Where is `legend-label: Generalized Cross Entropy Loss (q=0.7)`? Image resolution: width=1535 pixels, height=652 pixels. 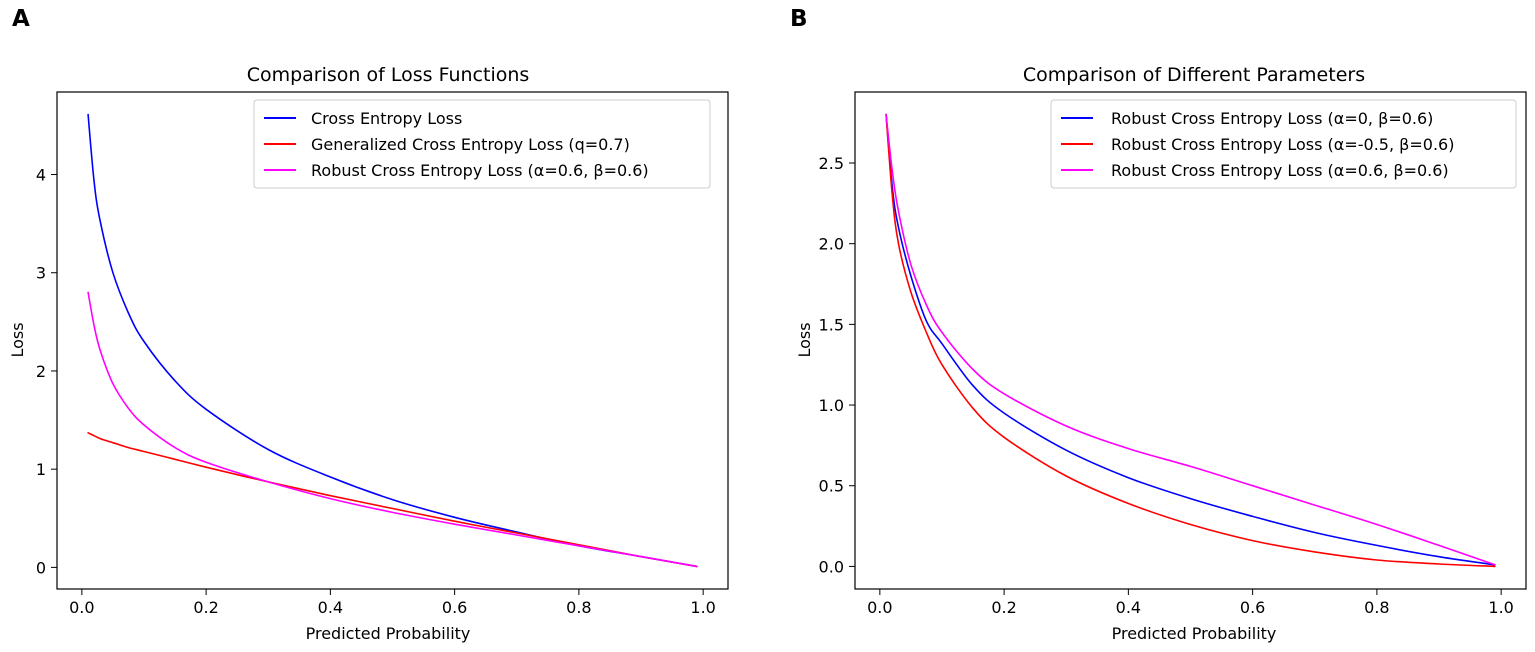 legend-label: Generalized Cross Entropy Loss (q=0.7) is located at coordinates (470, 144).